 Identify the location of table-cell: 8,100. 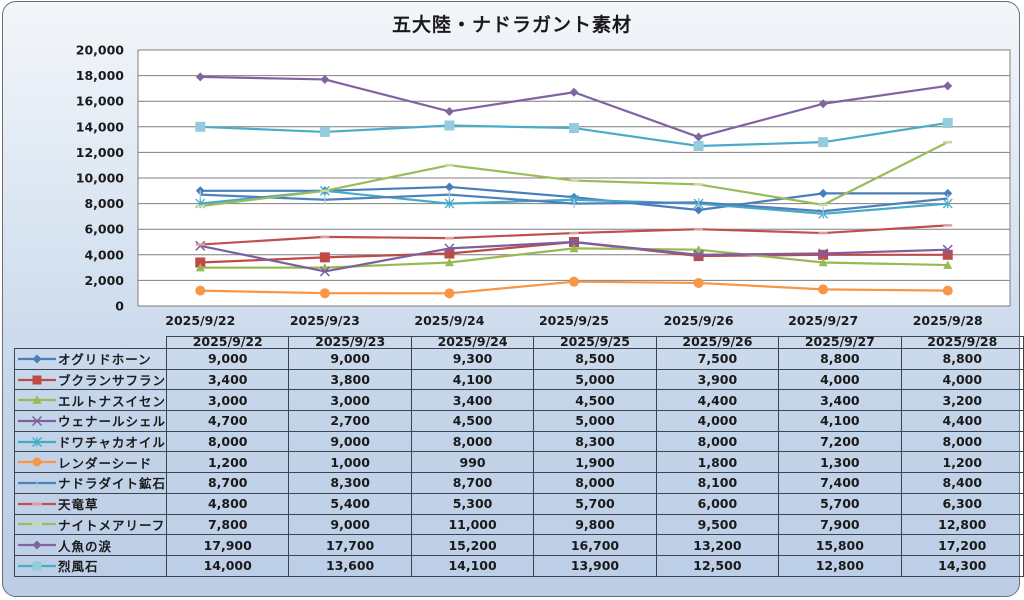
(717, 483).